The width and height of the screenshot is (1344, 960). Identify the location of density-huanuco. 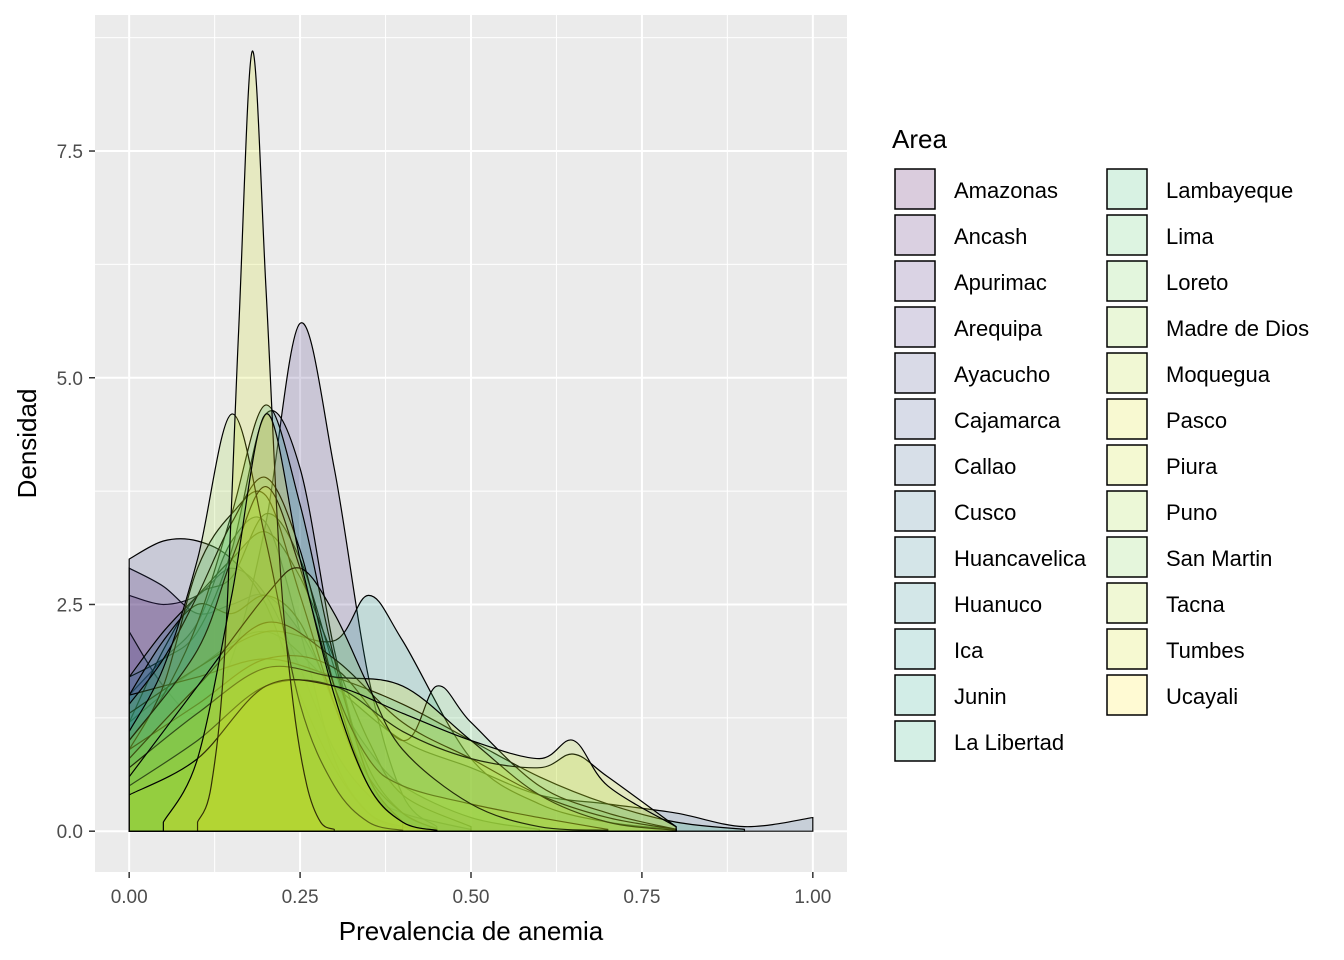
(283, 713).